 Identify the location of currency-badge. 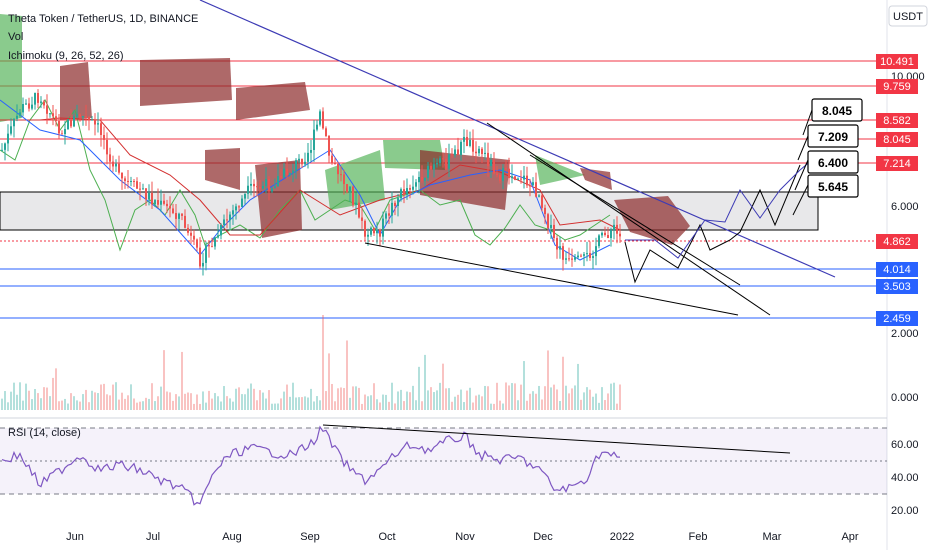
(908, 16).